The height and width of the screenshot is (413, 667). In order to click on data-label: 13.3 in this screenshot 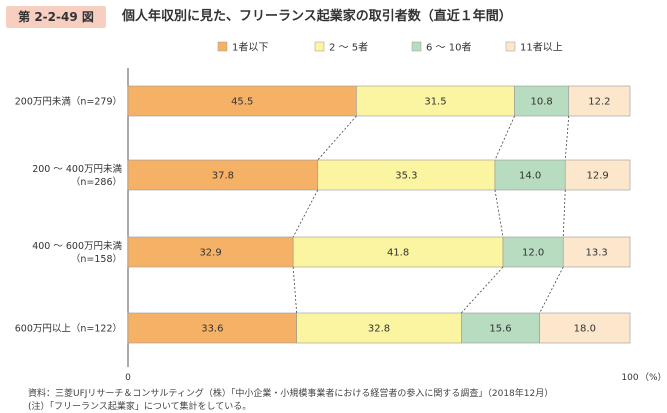, I will do `click(596, 253)`.